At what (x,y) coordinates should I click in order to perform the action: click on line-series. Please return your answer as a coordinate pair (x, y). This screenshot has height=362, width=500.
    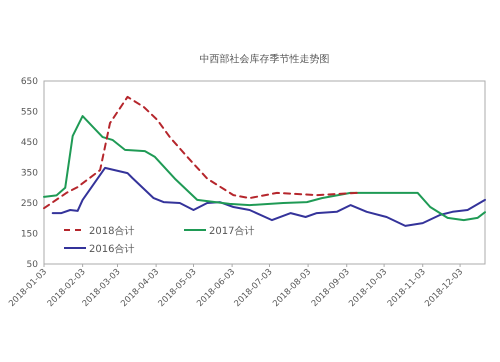
    Looking at the image, I should click on (269, 196).